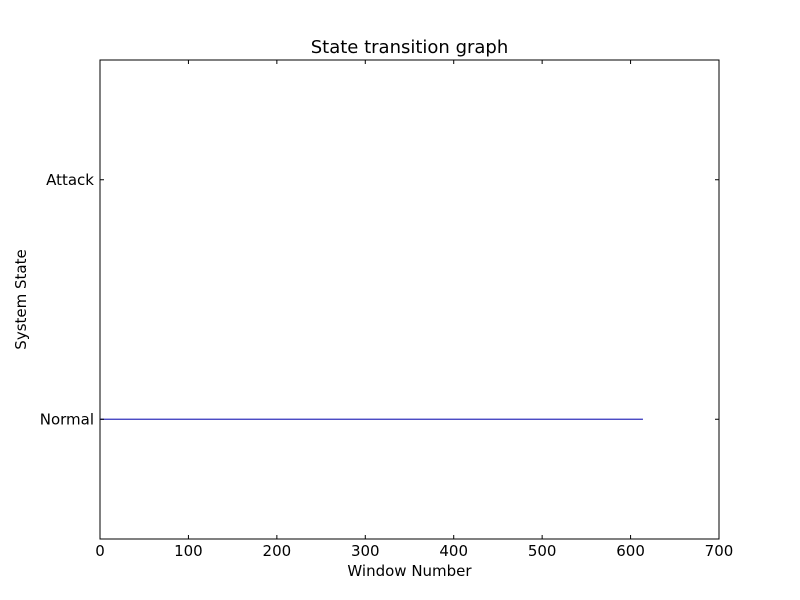  Describe the element at coordinates (409, 571) in the screenshot. I see `x-axis-label: Window Number` at that location.